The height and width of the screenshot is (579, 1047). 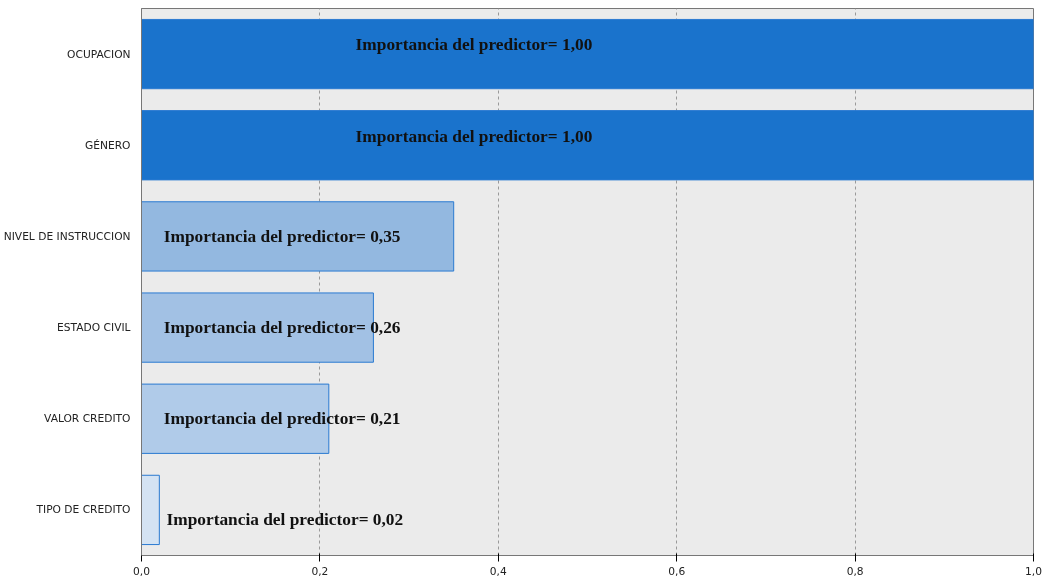 What do you see at coordinates (855, 571) in the screenshot?
I see `x-tick-label: 0,8` at bounding box center [855, 571].